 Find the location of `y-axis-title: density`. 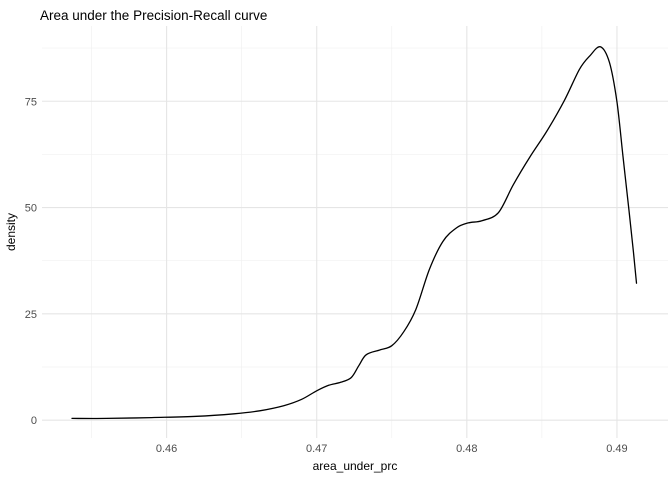

y-axis-title: density is located at coordinates (11, 232).